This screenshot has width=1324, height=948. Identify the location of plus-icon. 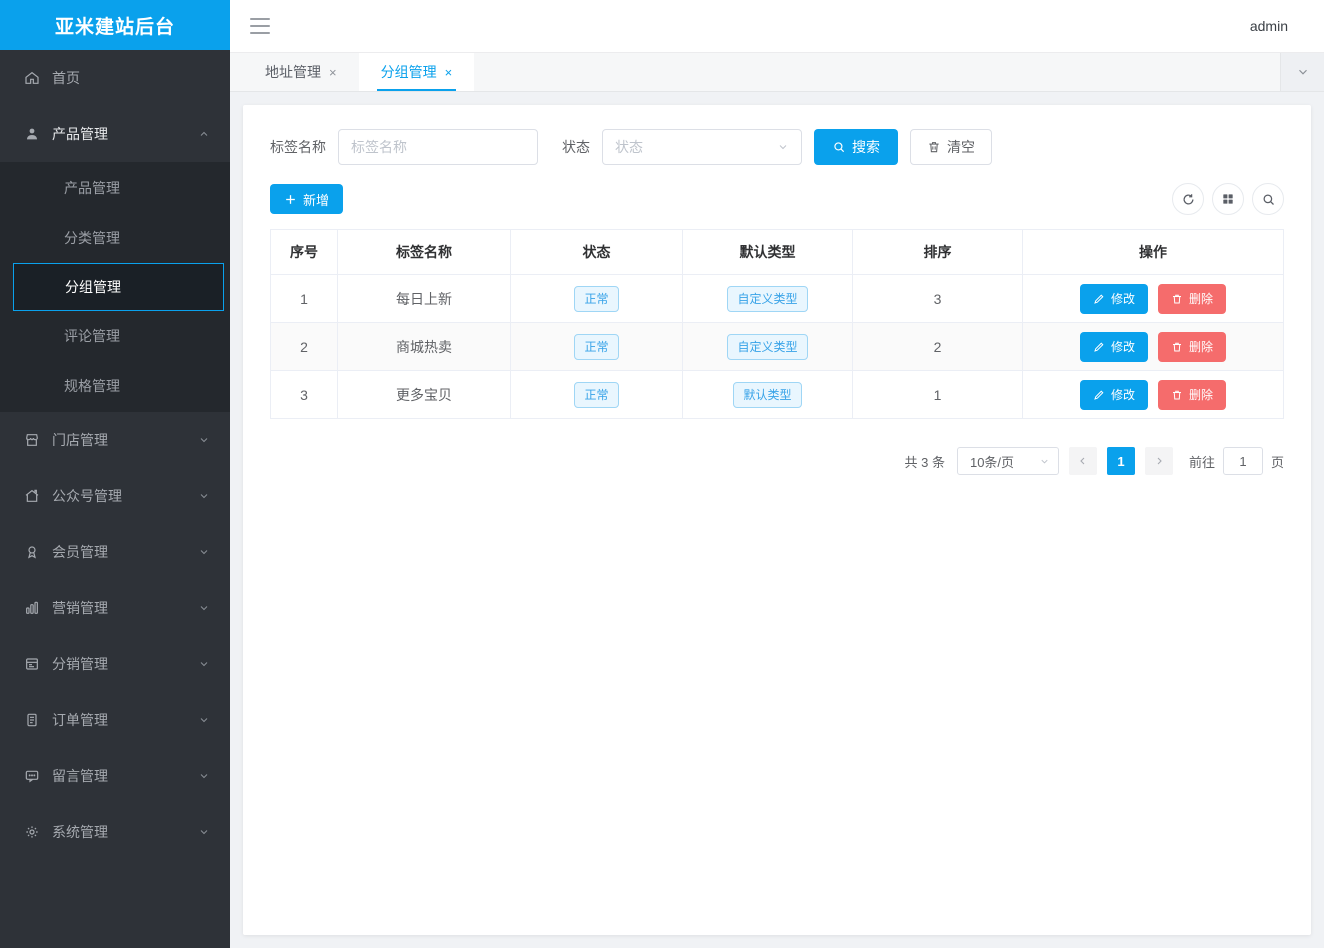
(290, 199).